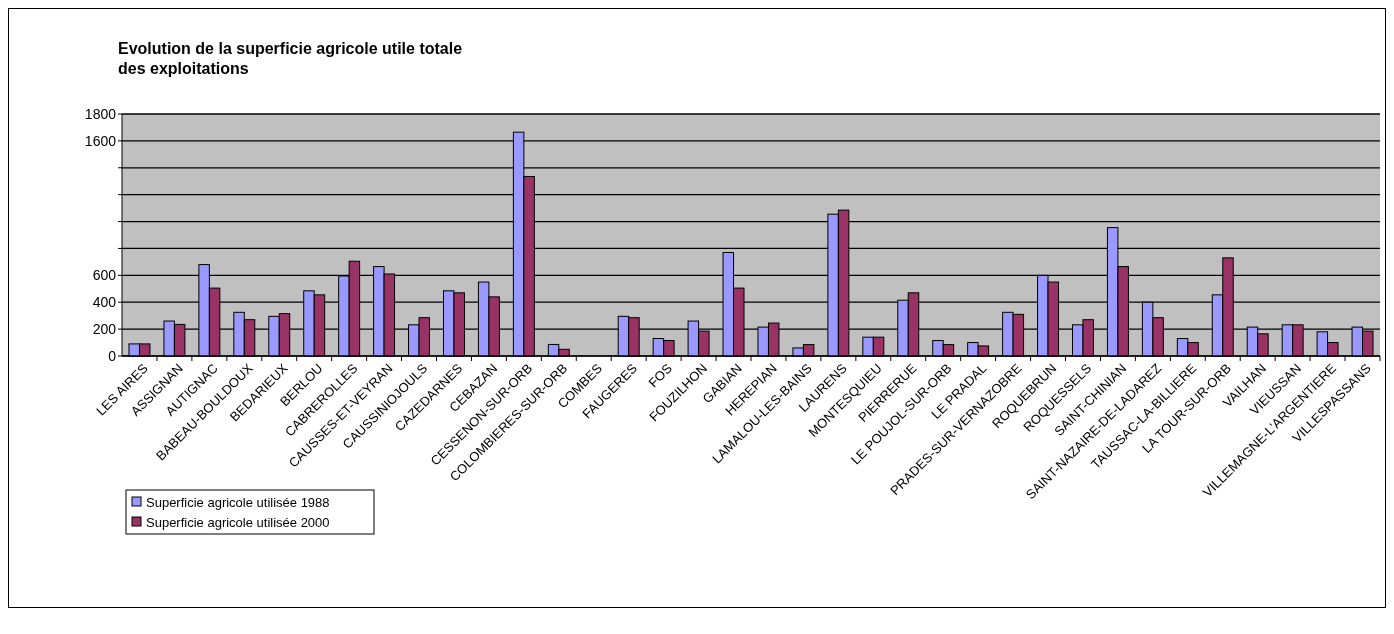 This screenshot has width=1394, height=634. Describe the element at coordinates (238, 522) in the screenshot. I see `legend-label: Superficie agricole utilisée 2000` at that location.